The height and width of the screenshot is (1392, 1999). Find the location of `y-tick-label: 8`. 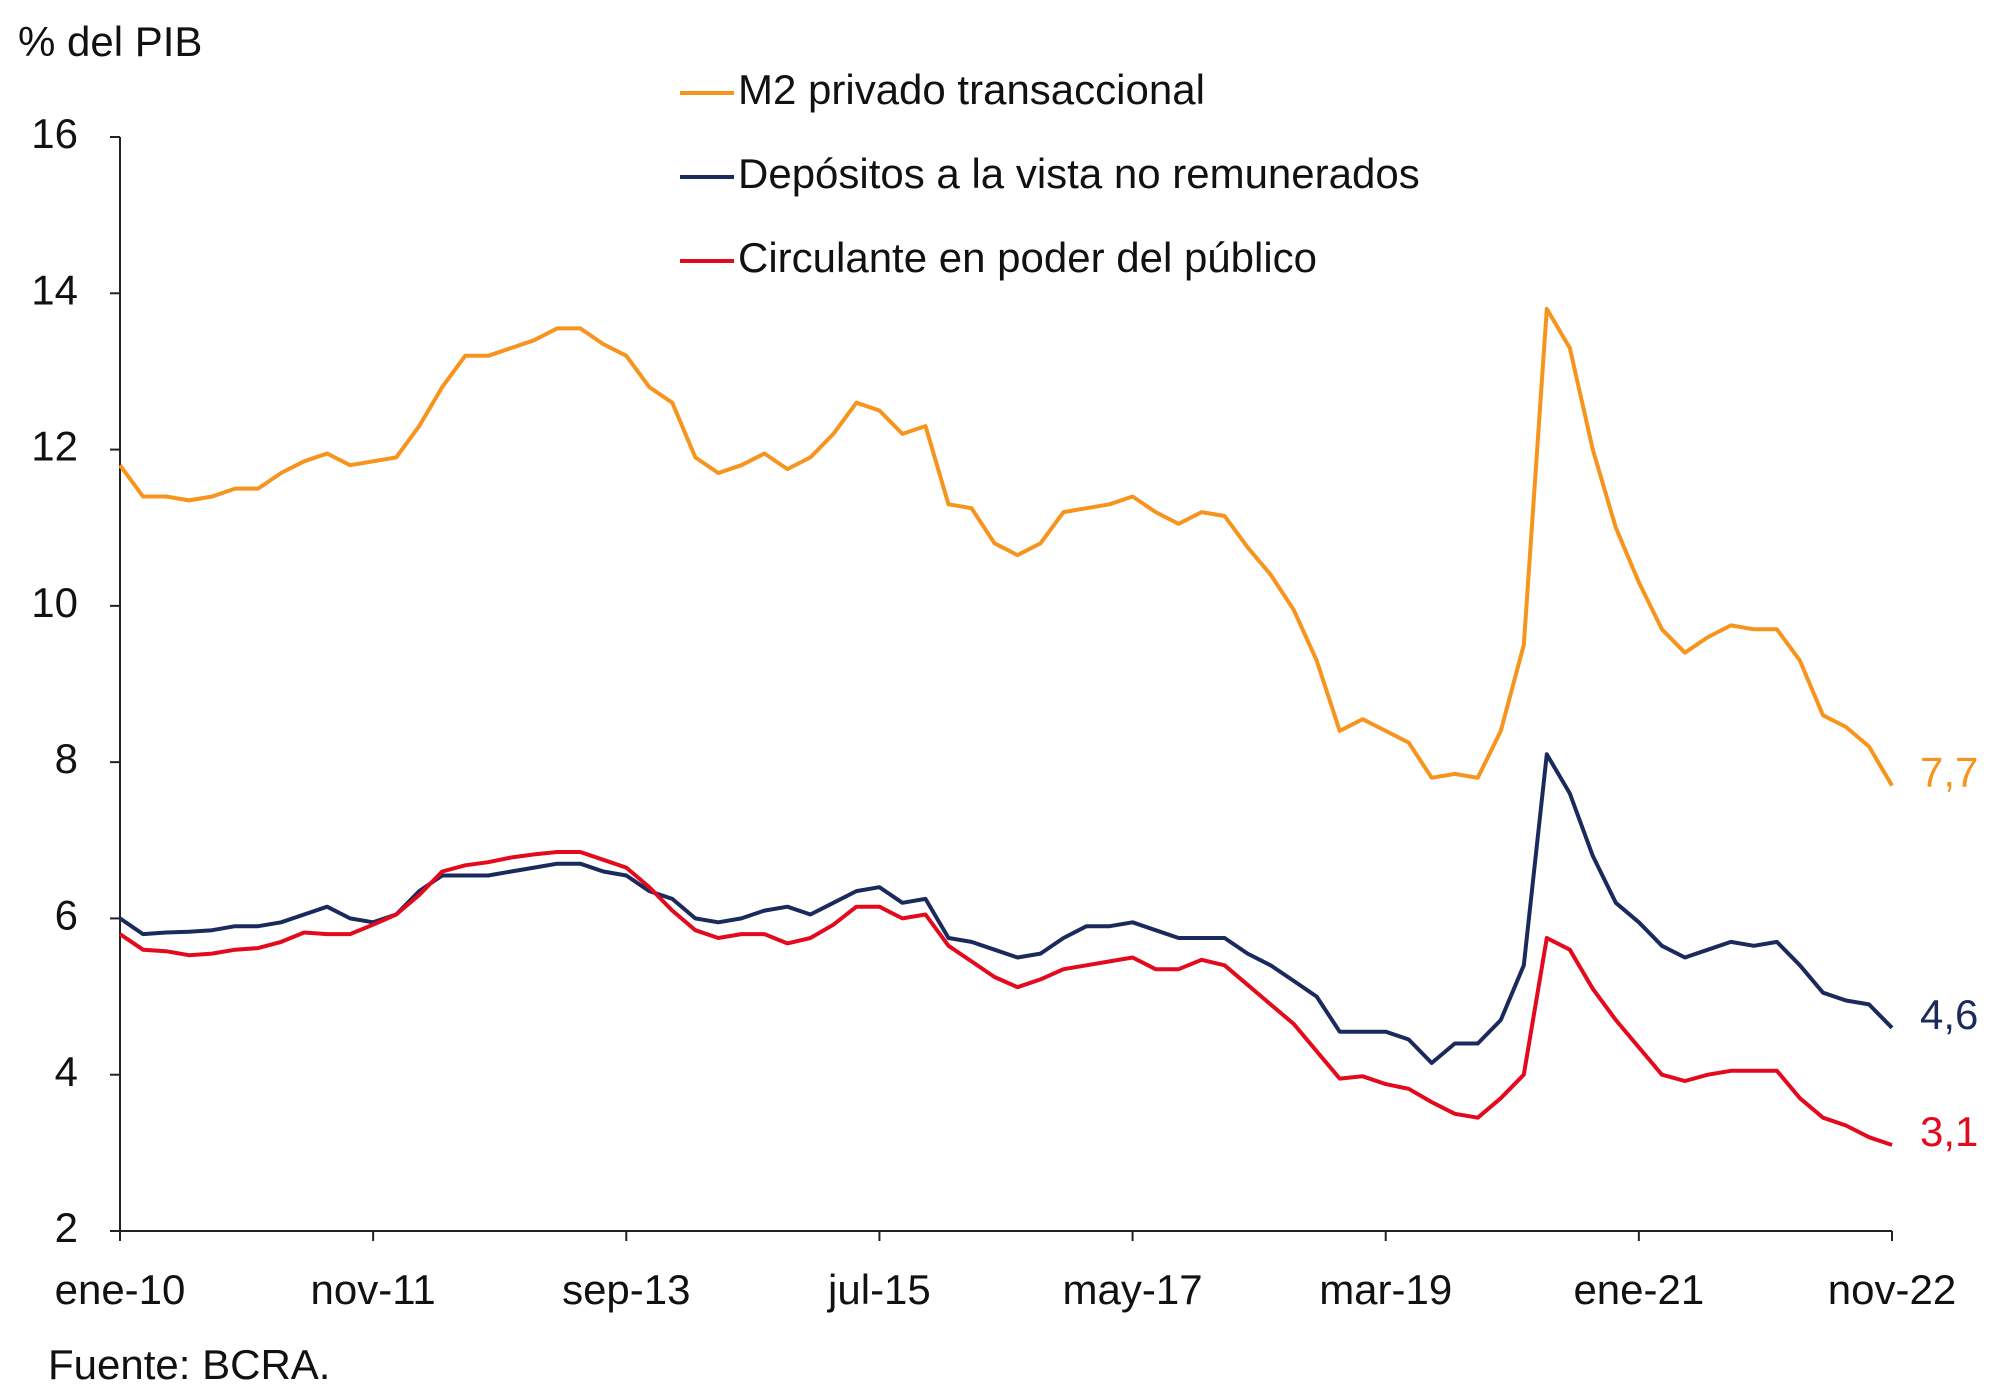

y-tick-label: 8 is located at coordinates (66, 758).